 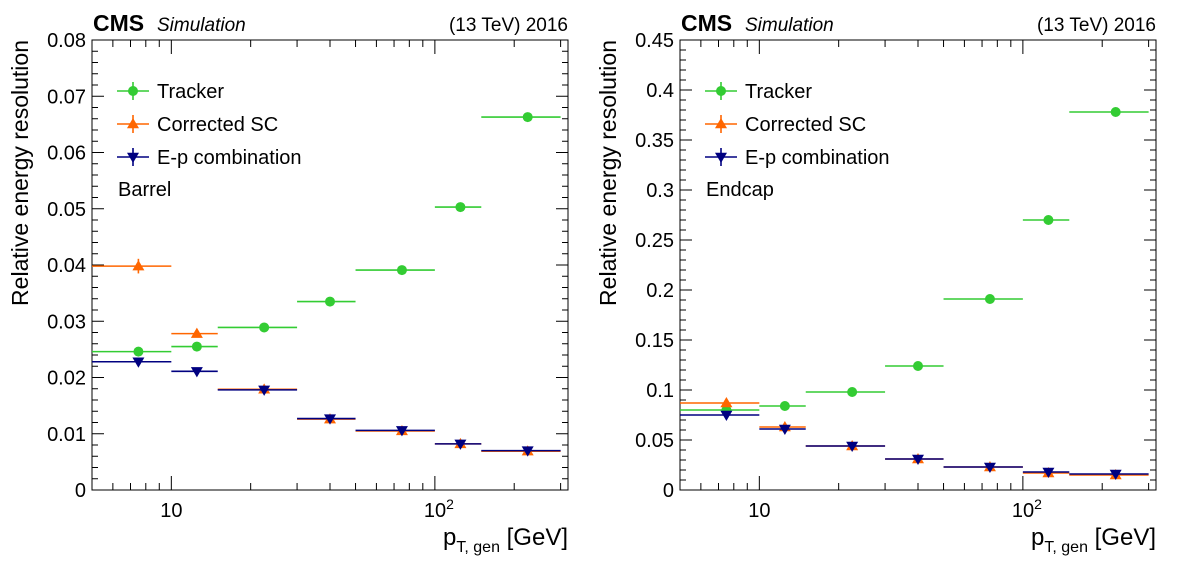 I want to click on region-label: Barrel, so click(x=144, y=190).